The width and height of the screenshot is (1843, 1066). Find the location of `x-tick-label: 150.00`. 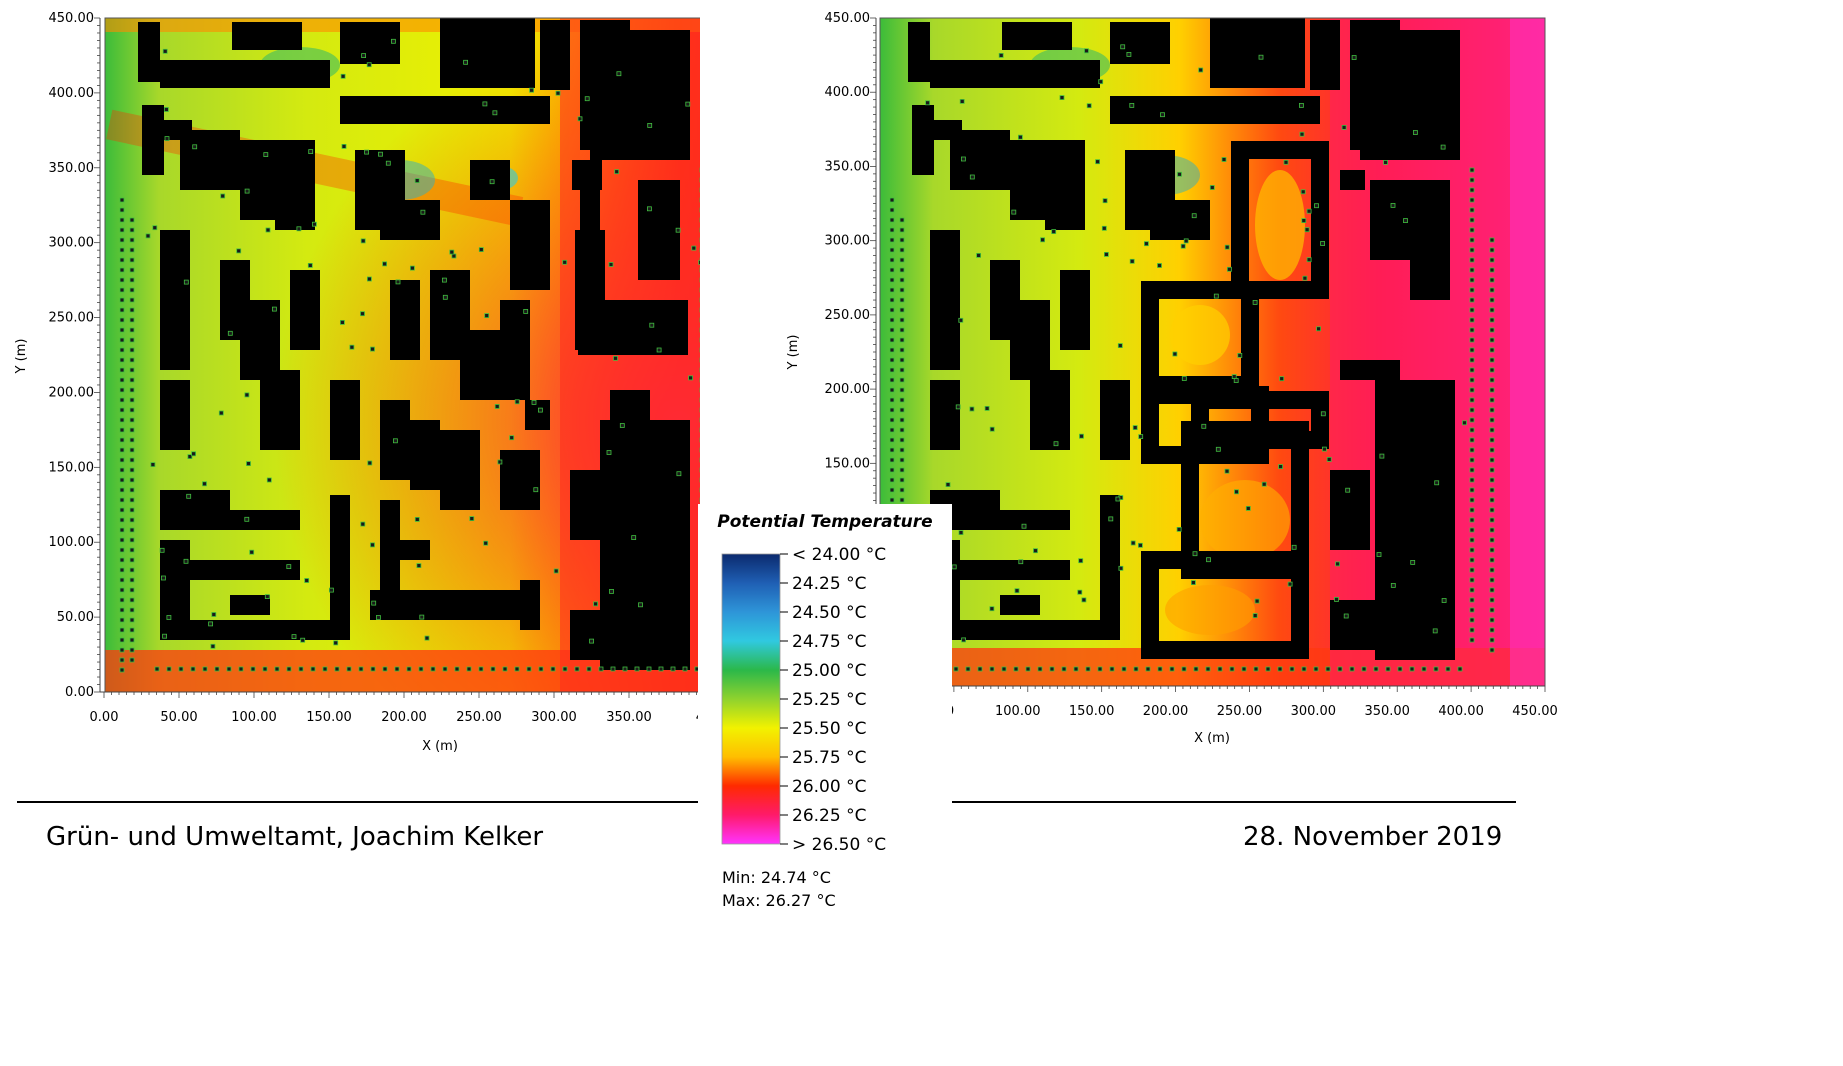

x-tick-label: 150.00 is located at coordinates (1092, 711).